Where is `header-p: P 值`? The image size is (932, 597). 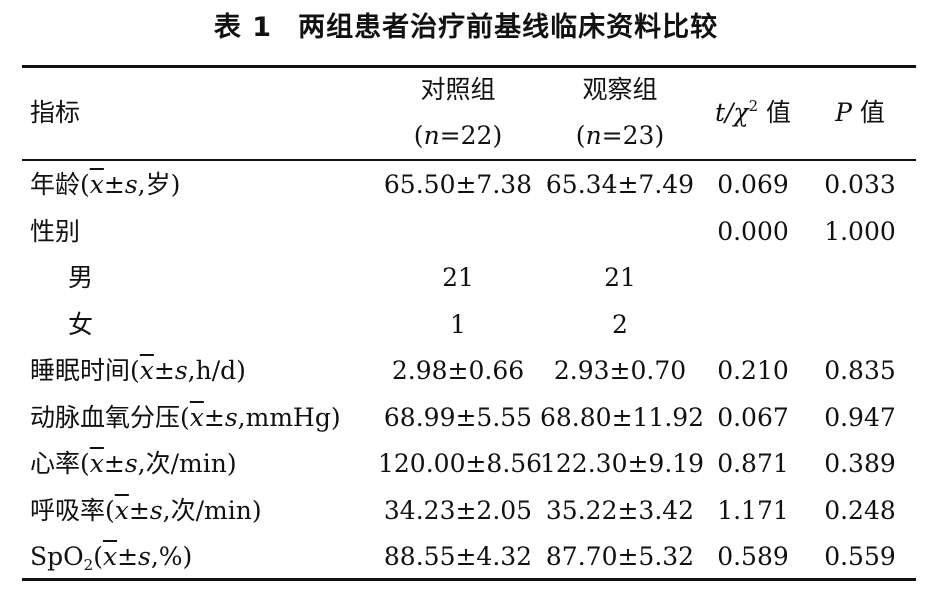
header-p: P 值 is located at coordinates (860, 113).